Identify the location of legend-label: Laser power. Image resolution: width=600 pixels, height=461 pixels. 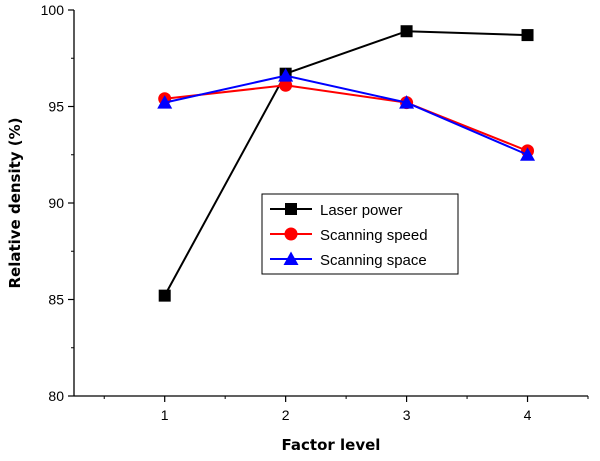
(361, 210).